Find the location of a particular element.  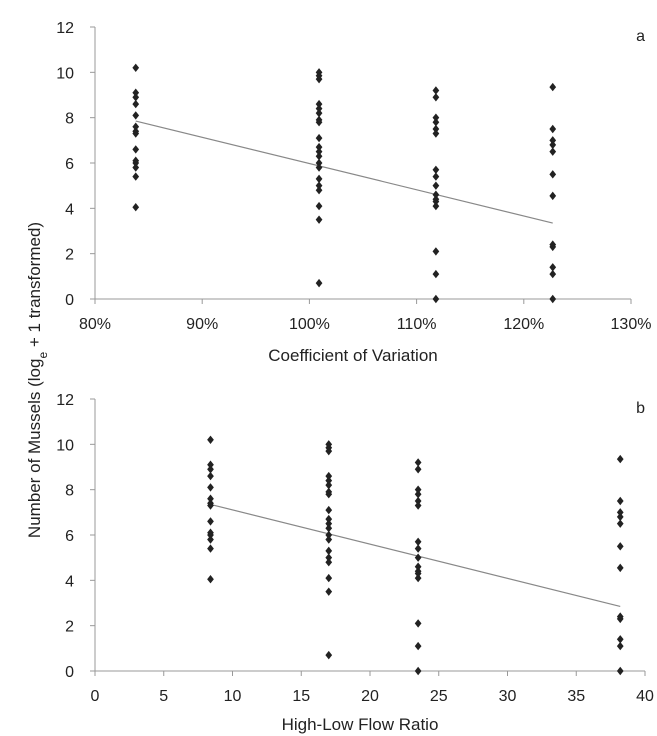

y-axis-label-main: Number of Mussels (log is located at coordinates (34, 449).